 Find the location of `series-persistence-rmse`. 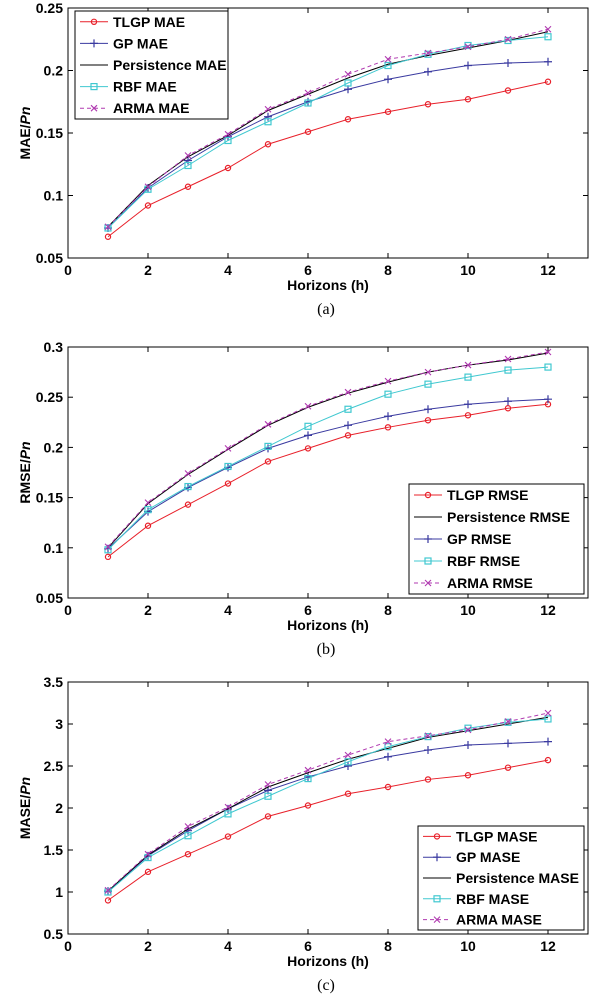

series-persistence-rmse is located at coordinates (328, 450).